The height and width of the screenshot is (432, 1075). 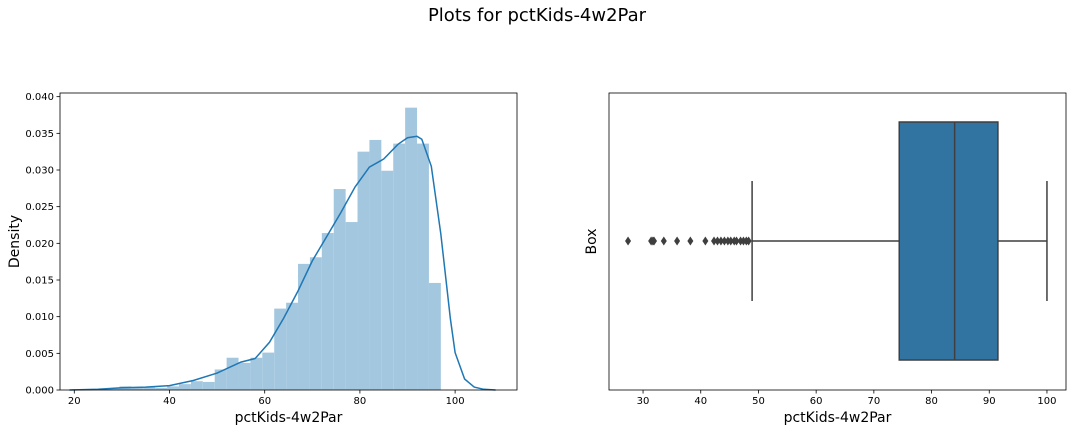 I want to click on histogram-y-tick-label: 0.005, so click(x=39, y=354).